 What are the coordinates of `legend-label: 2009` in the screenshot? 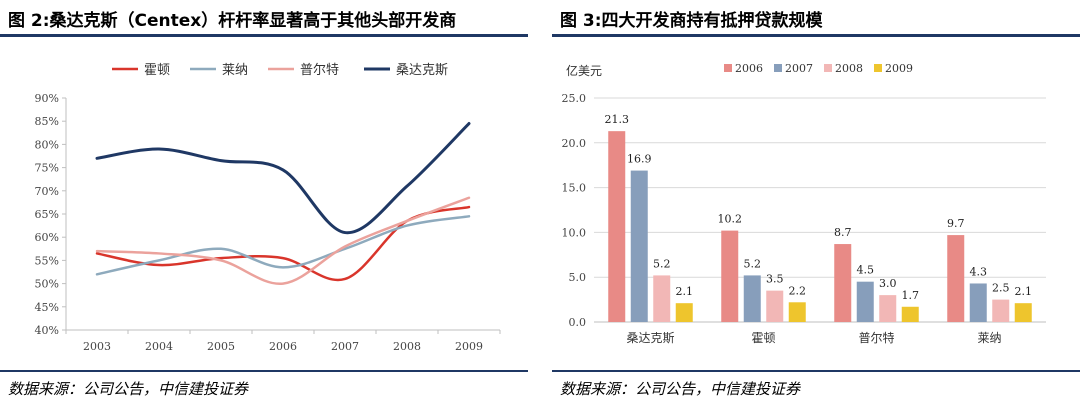 It's located at (899, 68).